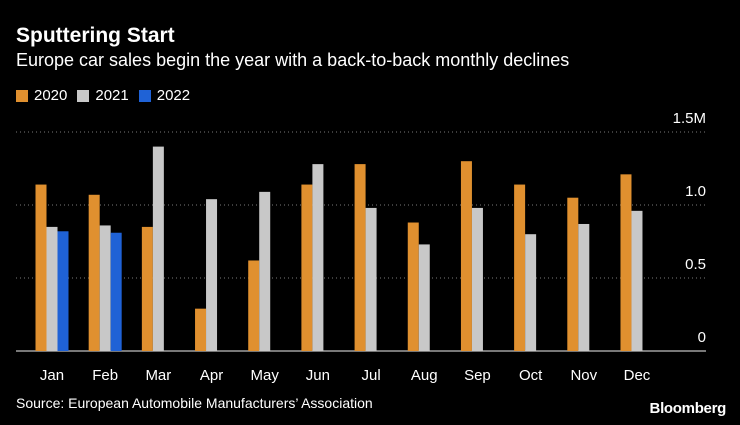 The width and height of the screenshot is (740, 425). I want to click on bar-2021-jun, so click(318, 257).